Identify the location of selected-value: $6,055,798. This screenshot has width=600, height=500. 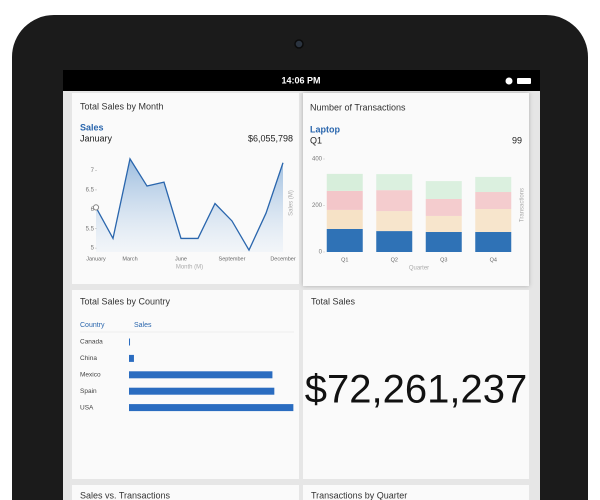
(270, 138).